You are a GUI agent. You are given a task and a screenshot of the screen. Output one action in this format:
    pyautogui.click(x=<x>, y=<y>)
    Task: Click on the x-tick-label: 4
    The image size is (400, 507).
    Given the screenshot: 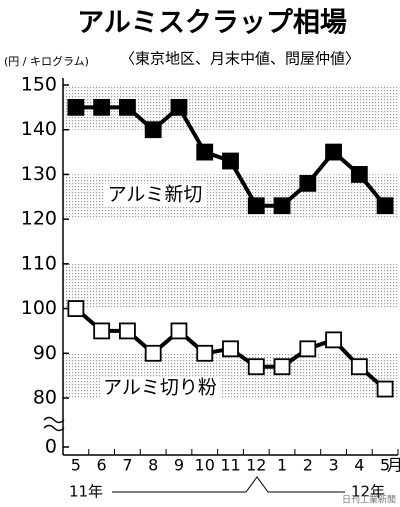 What is the action you would take?
    pyautogui.click(x=359, y=465)
    